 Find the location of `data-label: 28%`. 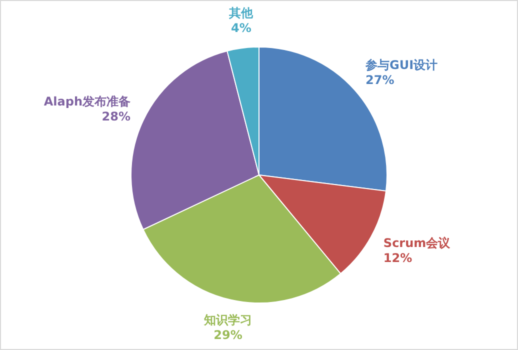

data-label: 28% is located at coordinates (116, 117).